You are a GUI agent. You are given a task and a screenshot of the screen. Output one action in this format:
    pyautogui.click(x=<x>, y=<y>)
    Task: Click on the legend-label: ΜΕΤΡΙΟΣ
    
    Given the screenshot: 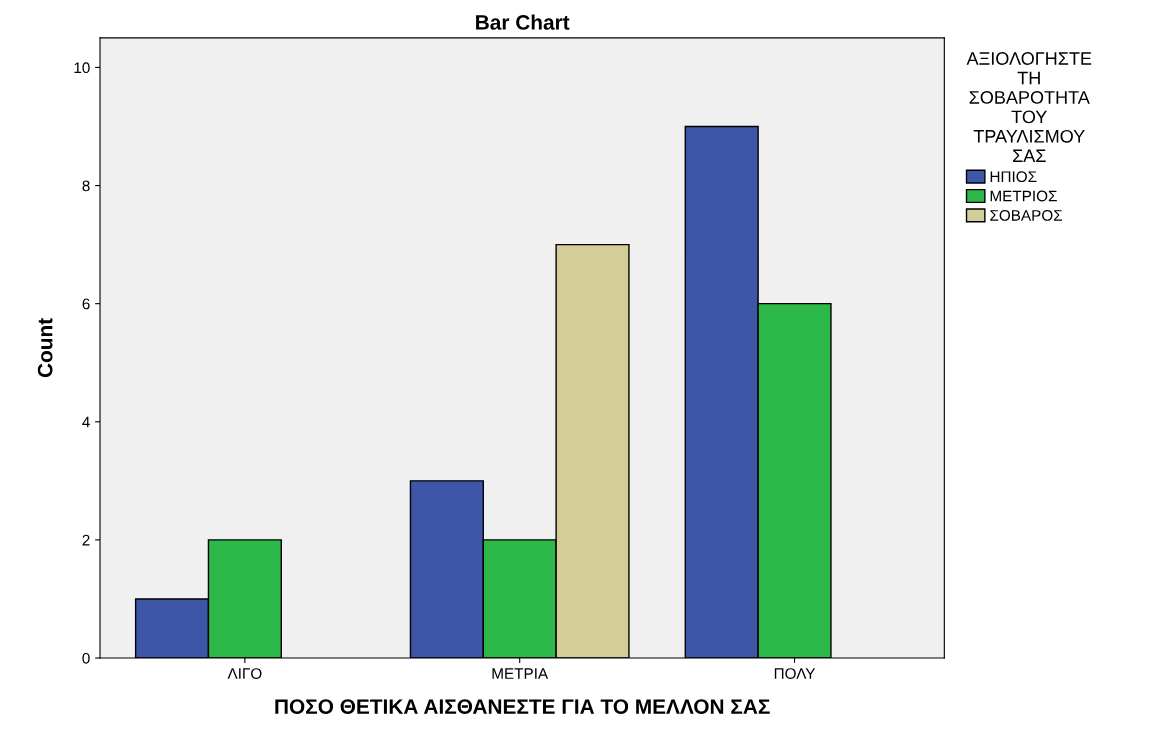 What is the action you would take?
    pyautogui.click(x=1023, y=196)
    